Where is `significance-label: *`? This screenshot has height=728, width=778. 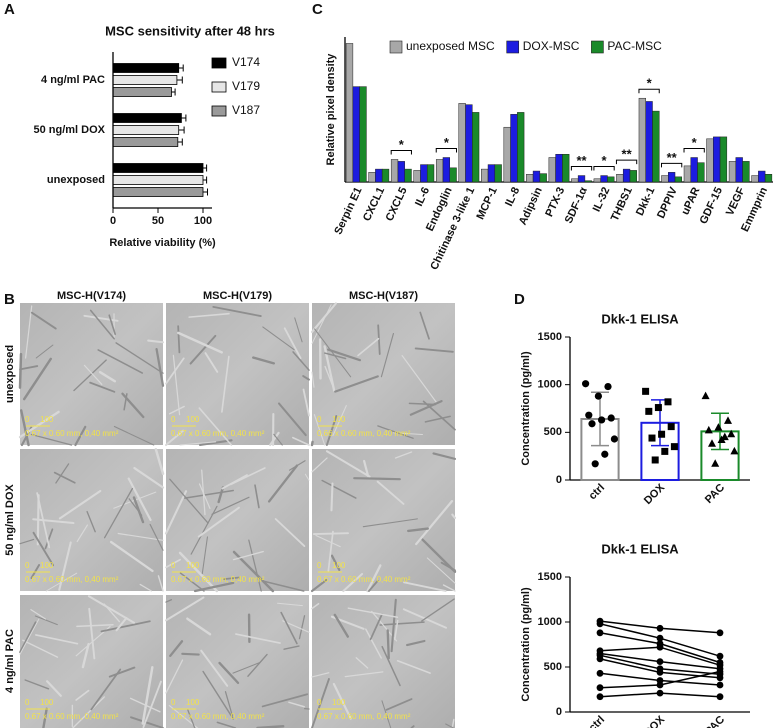 significance-label: * is located at coordinates (605, 160).